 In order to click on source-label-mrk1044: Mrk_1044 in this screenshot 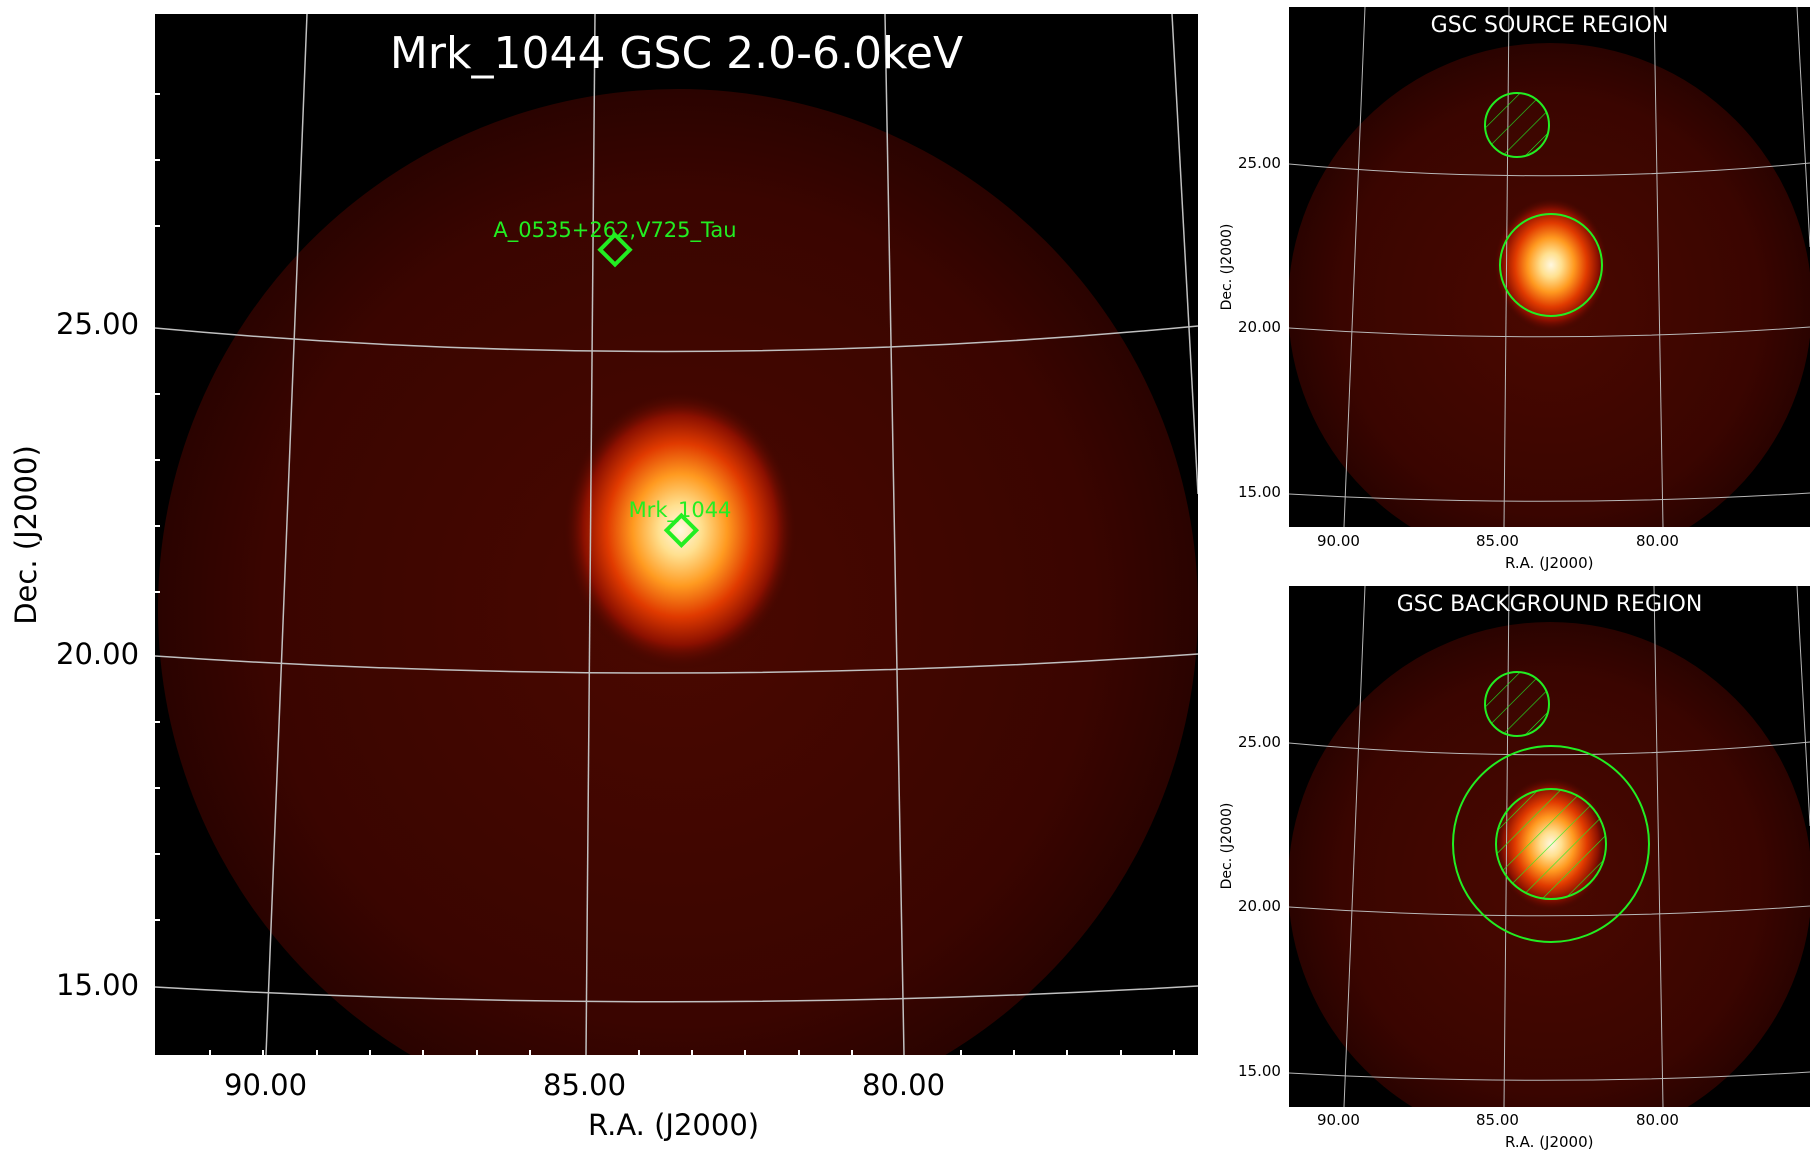, I will do `click(680, 510)`.